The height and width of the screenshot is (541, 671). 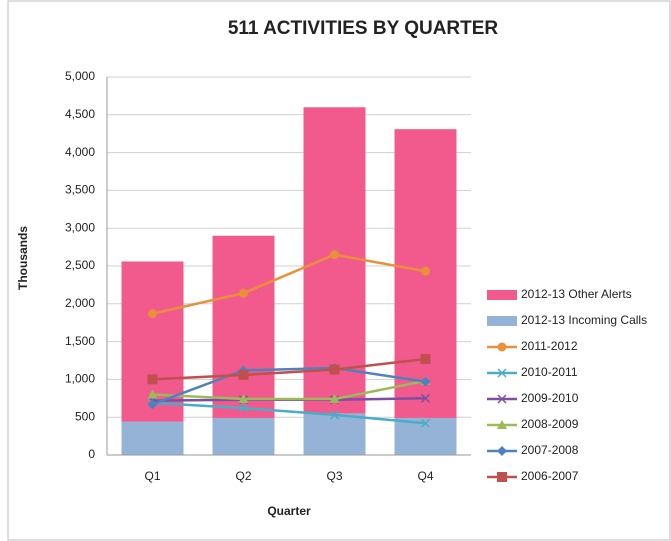 What do you see at coordinates (243, 476) in the screenshot?
I see `x-tick-label: Q2` at bounding box center [243, 476].